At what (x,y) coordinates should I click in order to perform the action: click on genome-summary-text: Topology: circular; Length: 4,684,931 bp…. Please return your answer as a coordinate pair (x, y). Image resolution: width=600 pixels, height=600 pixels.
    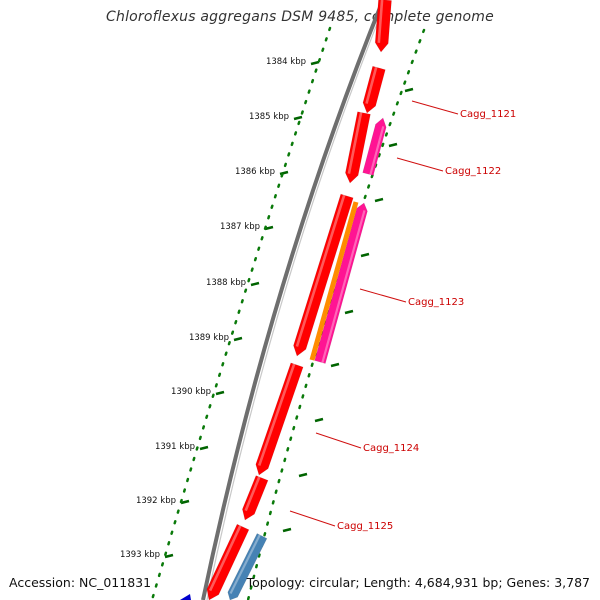
    Looking at the image, I should click on (418, 582).